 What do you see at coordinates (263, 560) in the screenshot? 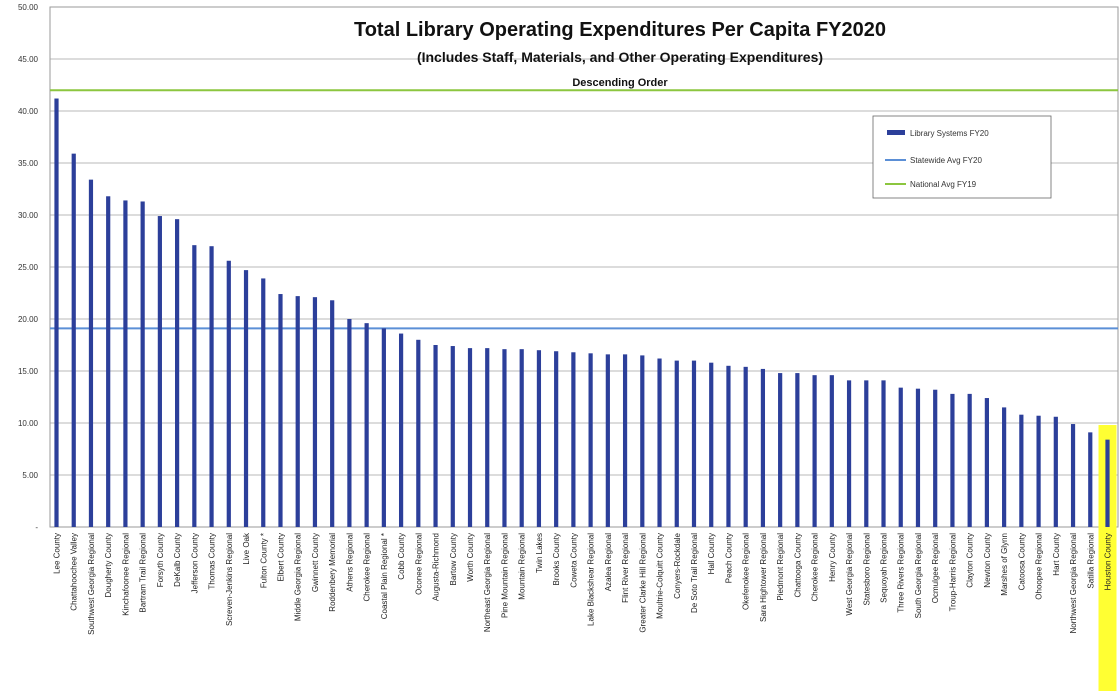
I see `x-tick-label: Fulton County *` at bounding box center [263, 560].